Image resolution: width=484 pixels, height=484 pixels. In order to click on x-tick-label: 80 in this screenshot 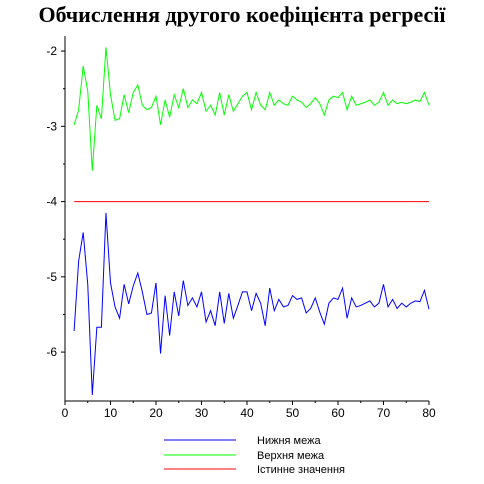, I will do `click(429, 413)`.